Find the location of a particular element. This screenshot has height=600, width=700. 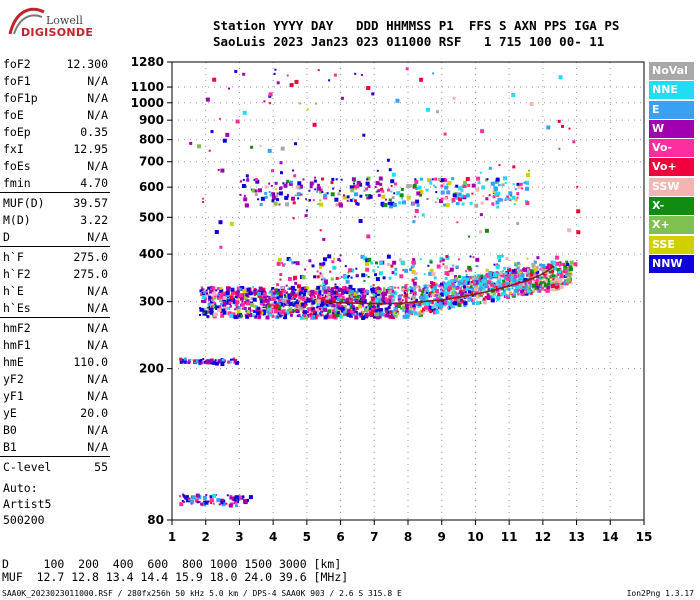

trace-point is located at coordinates (553, 267).